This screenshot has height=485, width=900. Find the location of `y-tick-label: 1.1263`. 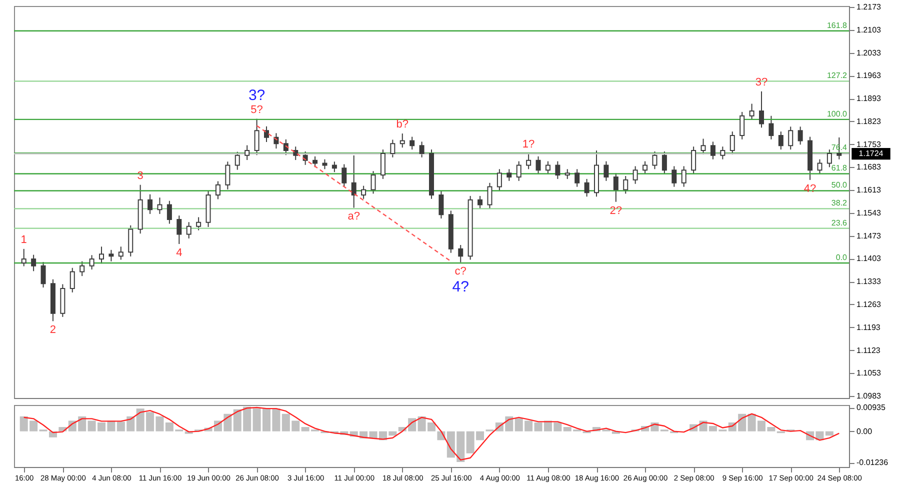

y-tick-label: 1.1263 is located at coordinates (869, 304).